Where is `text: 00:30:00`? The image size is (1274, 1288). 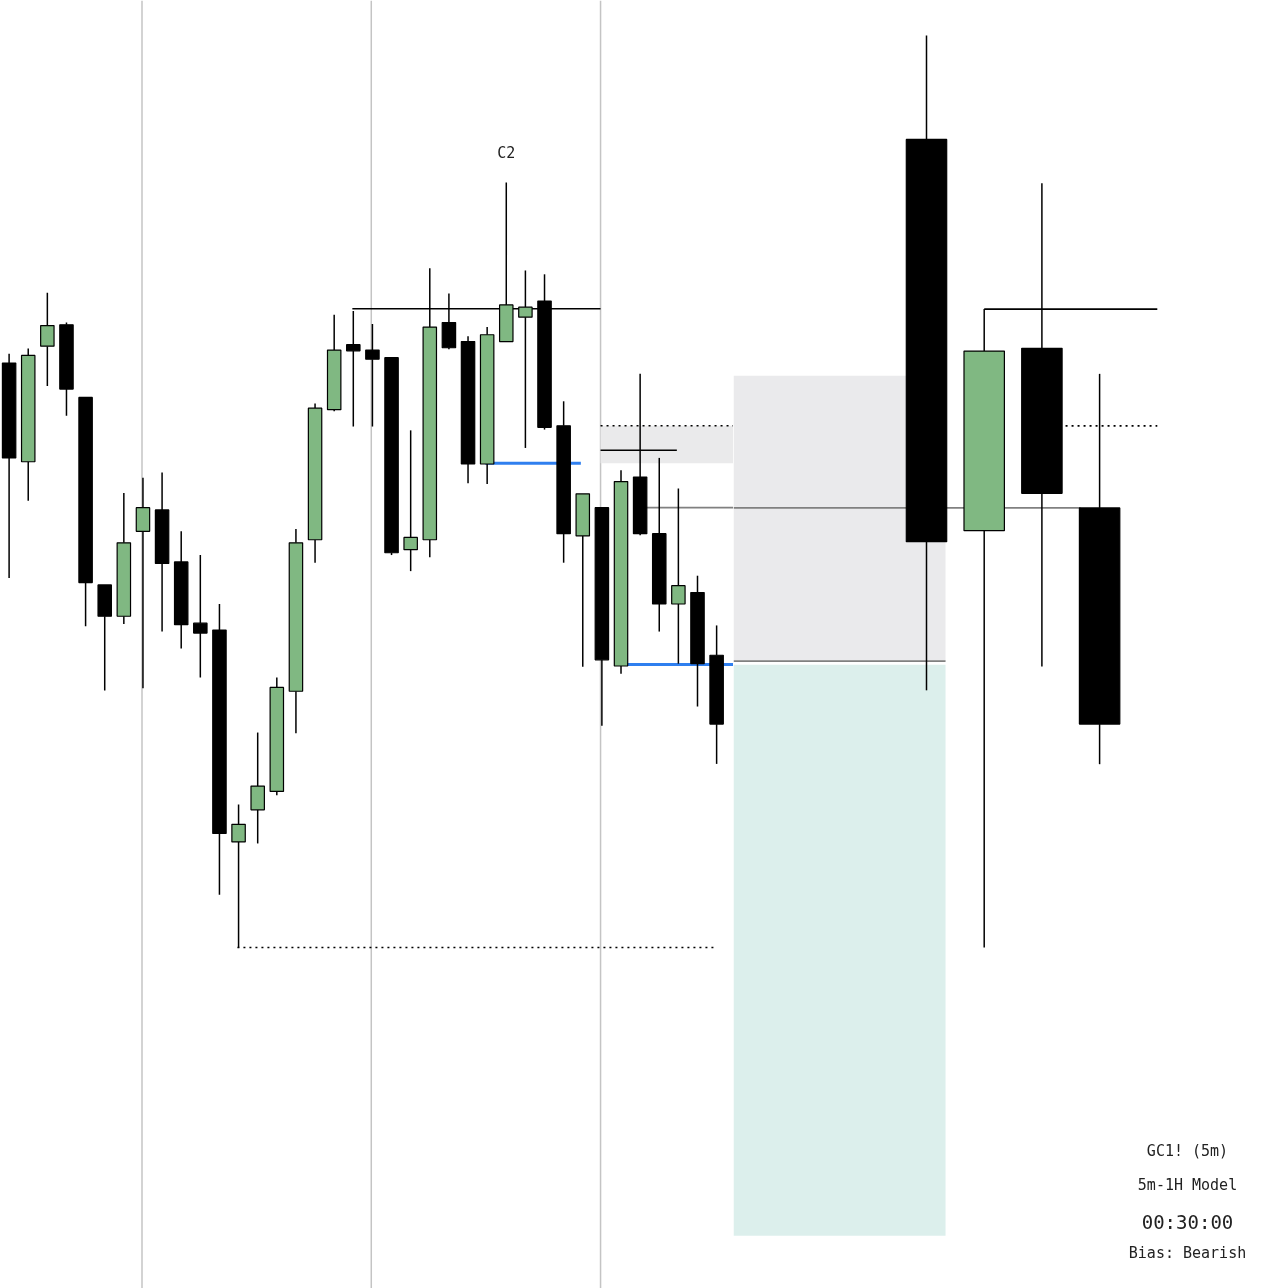 text: 00:30:00 is located at coordinates (1187, 1221).